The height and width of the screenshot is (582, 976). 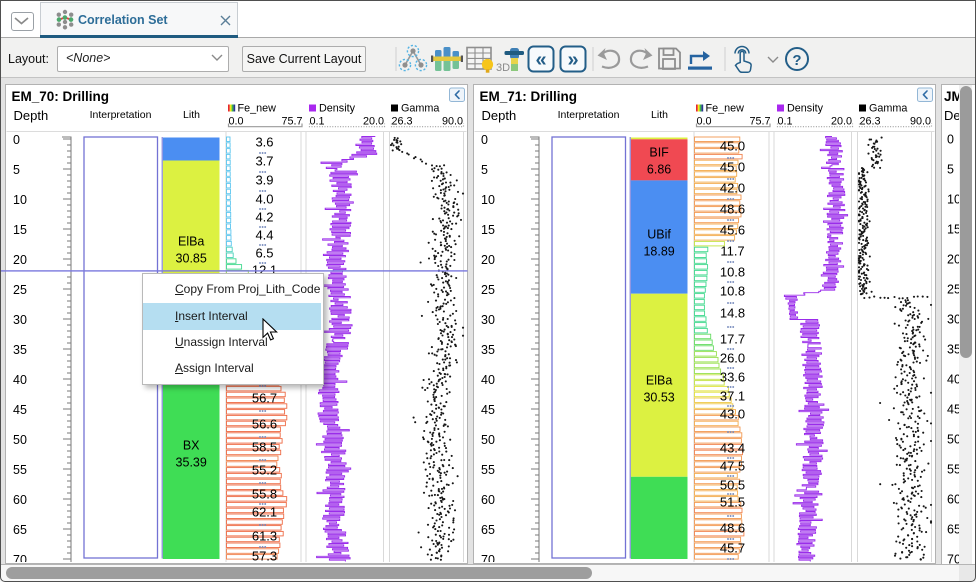 I want to click on svg-text: 6.5, so click(x=264, y=253).